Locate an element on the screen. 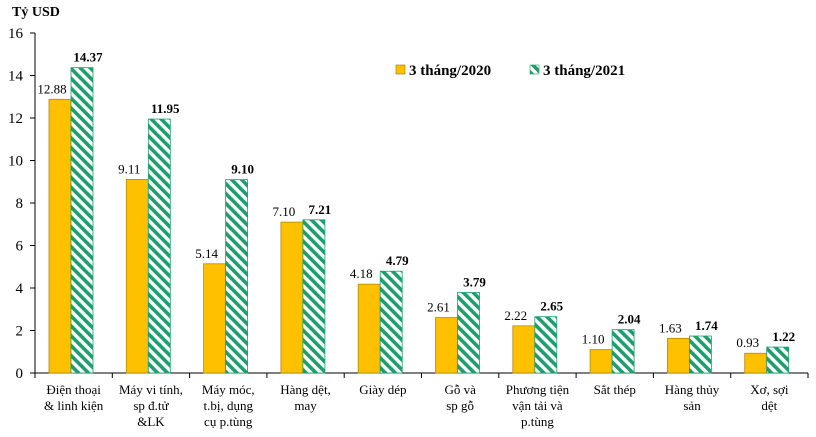  y-axis-label: Tỷ USD is located at coordinates (36, 12).